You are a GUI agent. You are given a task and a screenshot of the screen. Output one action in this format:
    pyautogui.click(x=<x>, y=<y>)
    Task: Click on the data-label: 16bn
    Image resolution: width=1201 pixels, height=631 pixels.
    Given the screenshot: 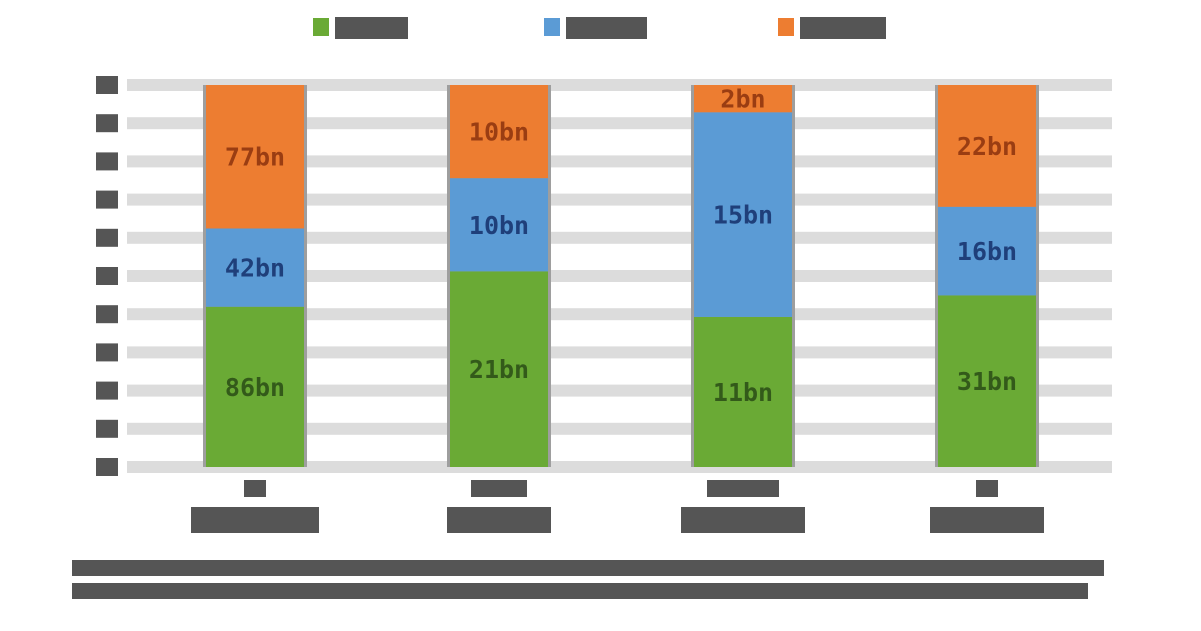 What is the action you would take?
    pyautogui.click(x=987, y=251)
    